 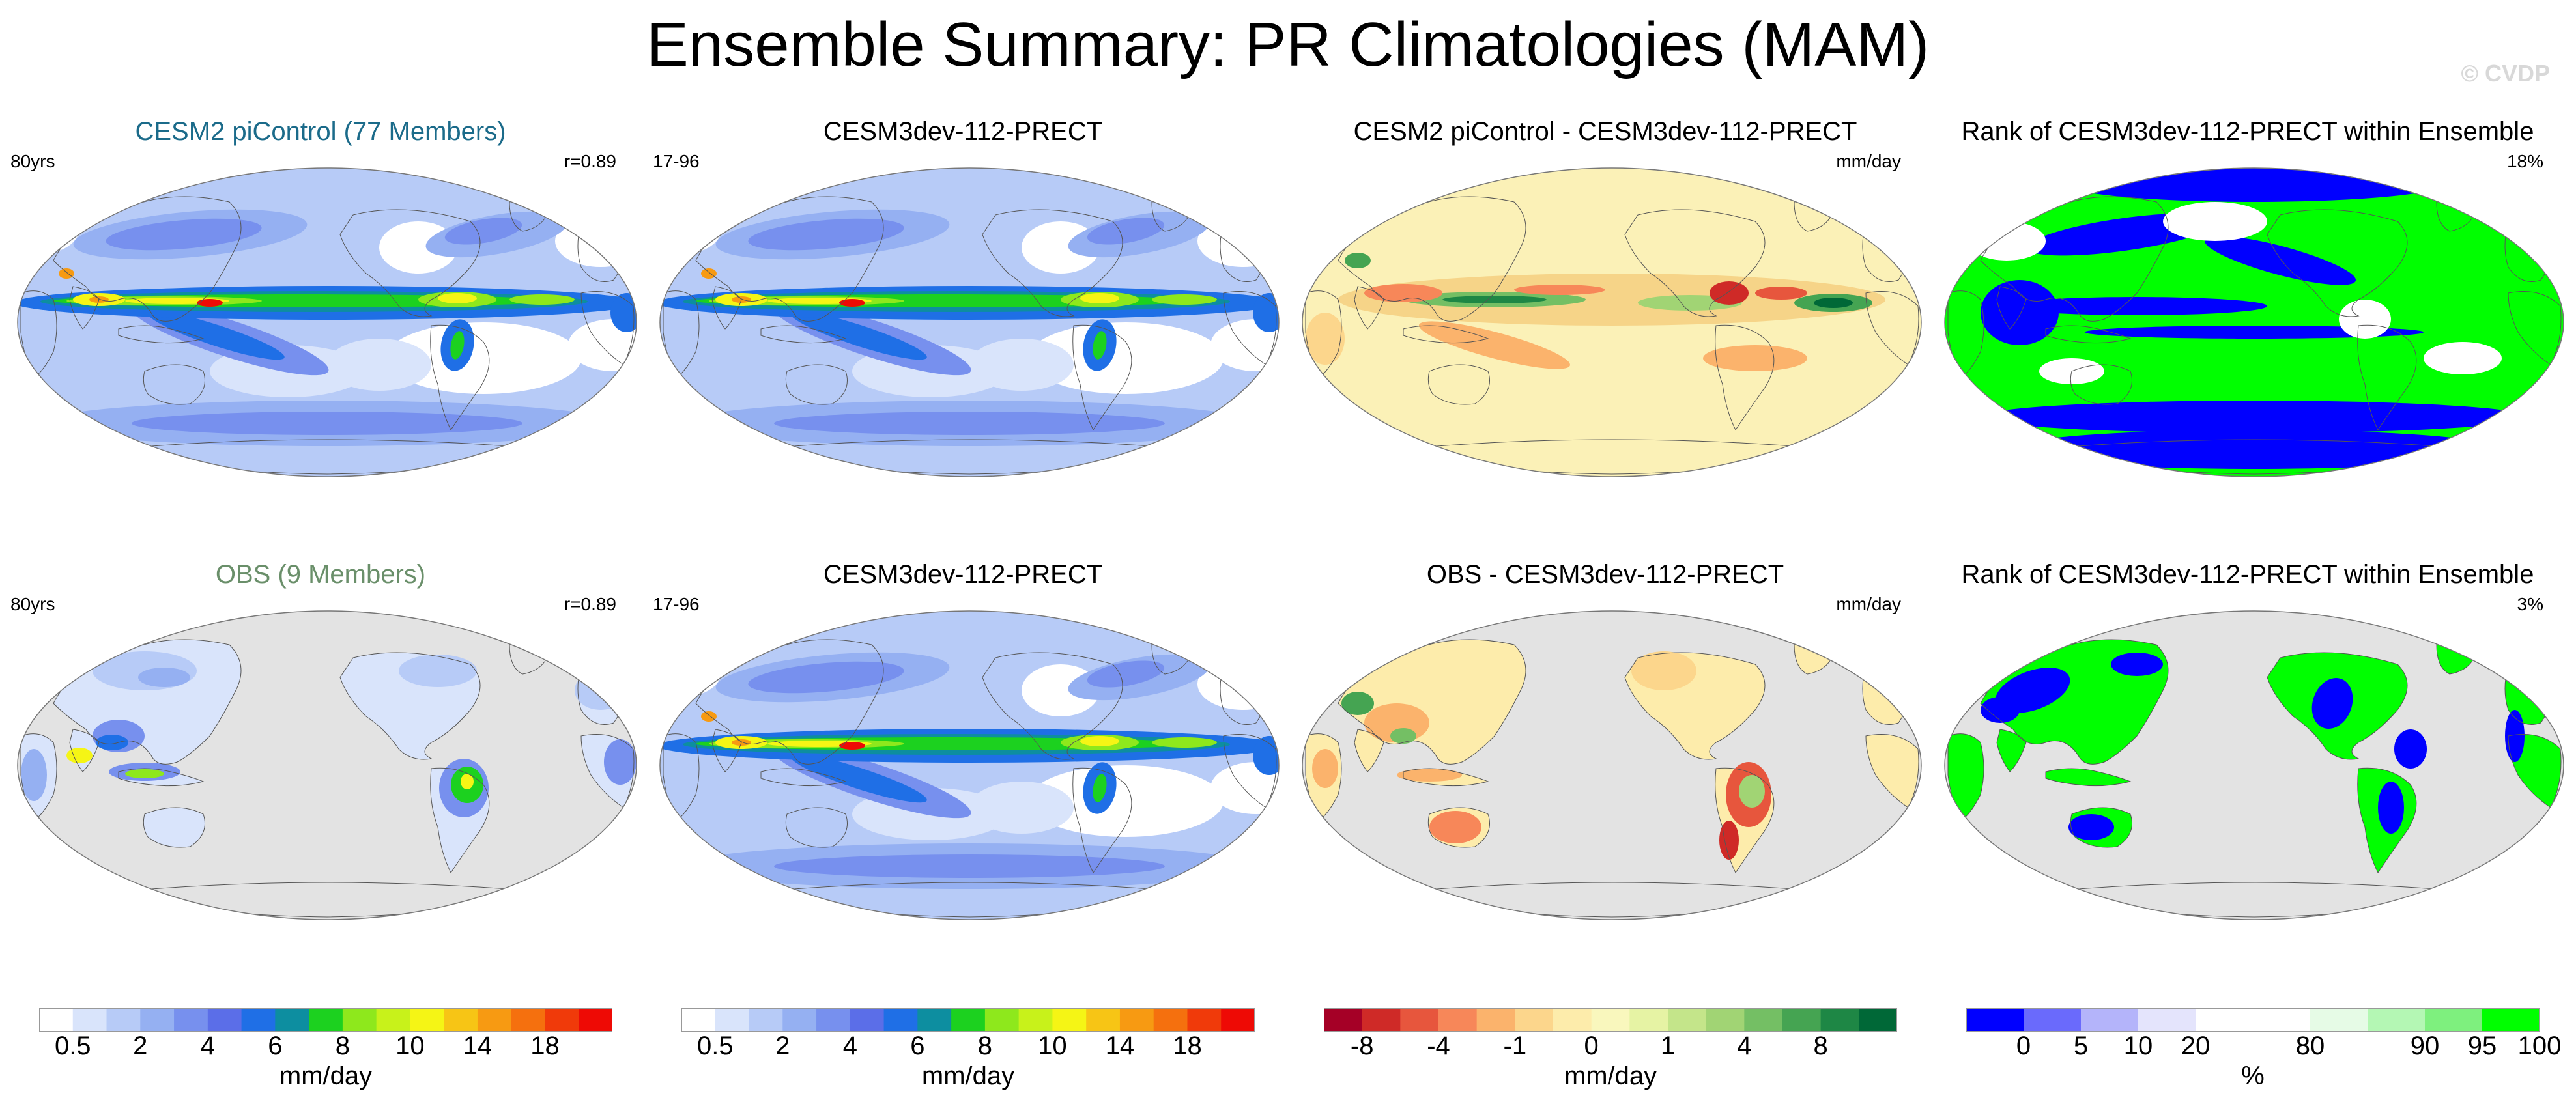 What do you see at coordinates (2254, 765) in the screenshot?
I see `rank-map` at bounding box center [2254, 765].